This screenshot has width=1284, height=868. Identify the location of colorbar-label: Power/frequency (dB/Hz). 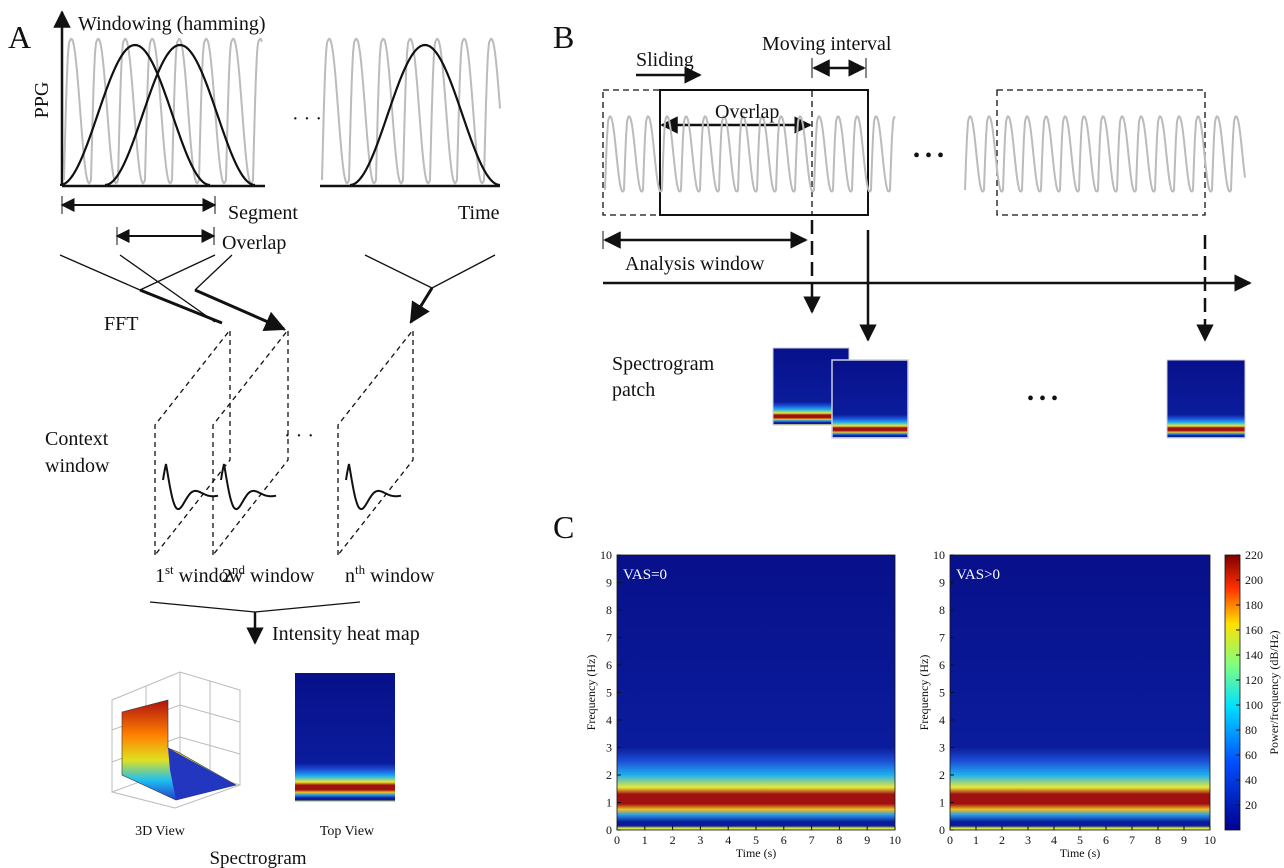
(1274, 692).